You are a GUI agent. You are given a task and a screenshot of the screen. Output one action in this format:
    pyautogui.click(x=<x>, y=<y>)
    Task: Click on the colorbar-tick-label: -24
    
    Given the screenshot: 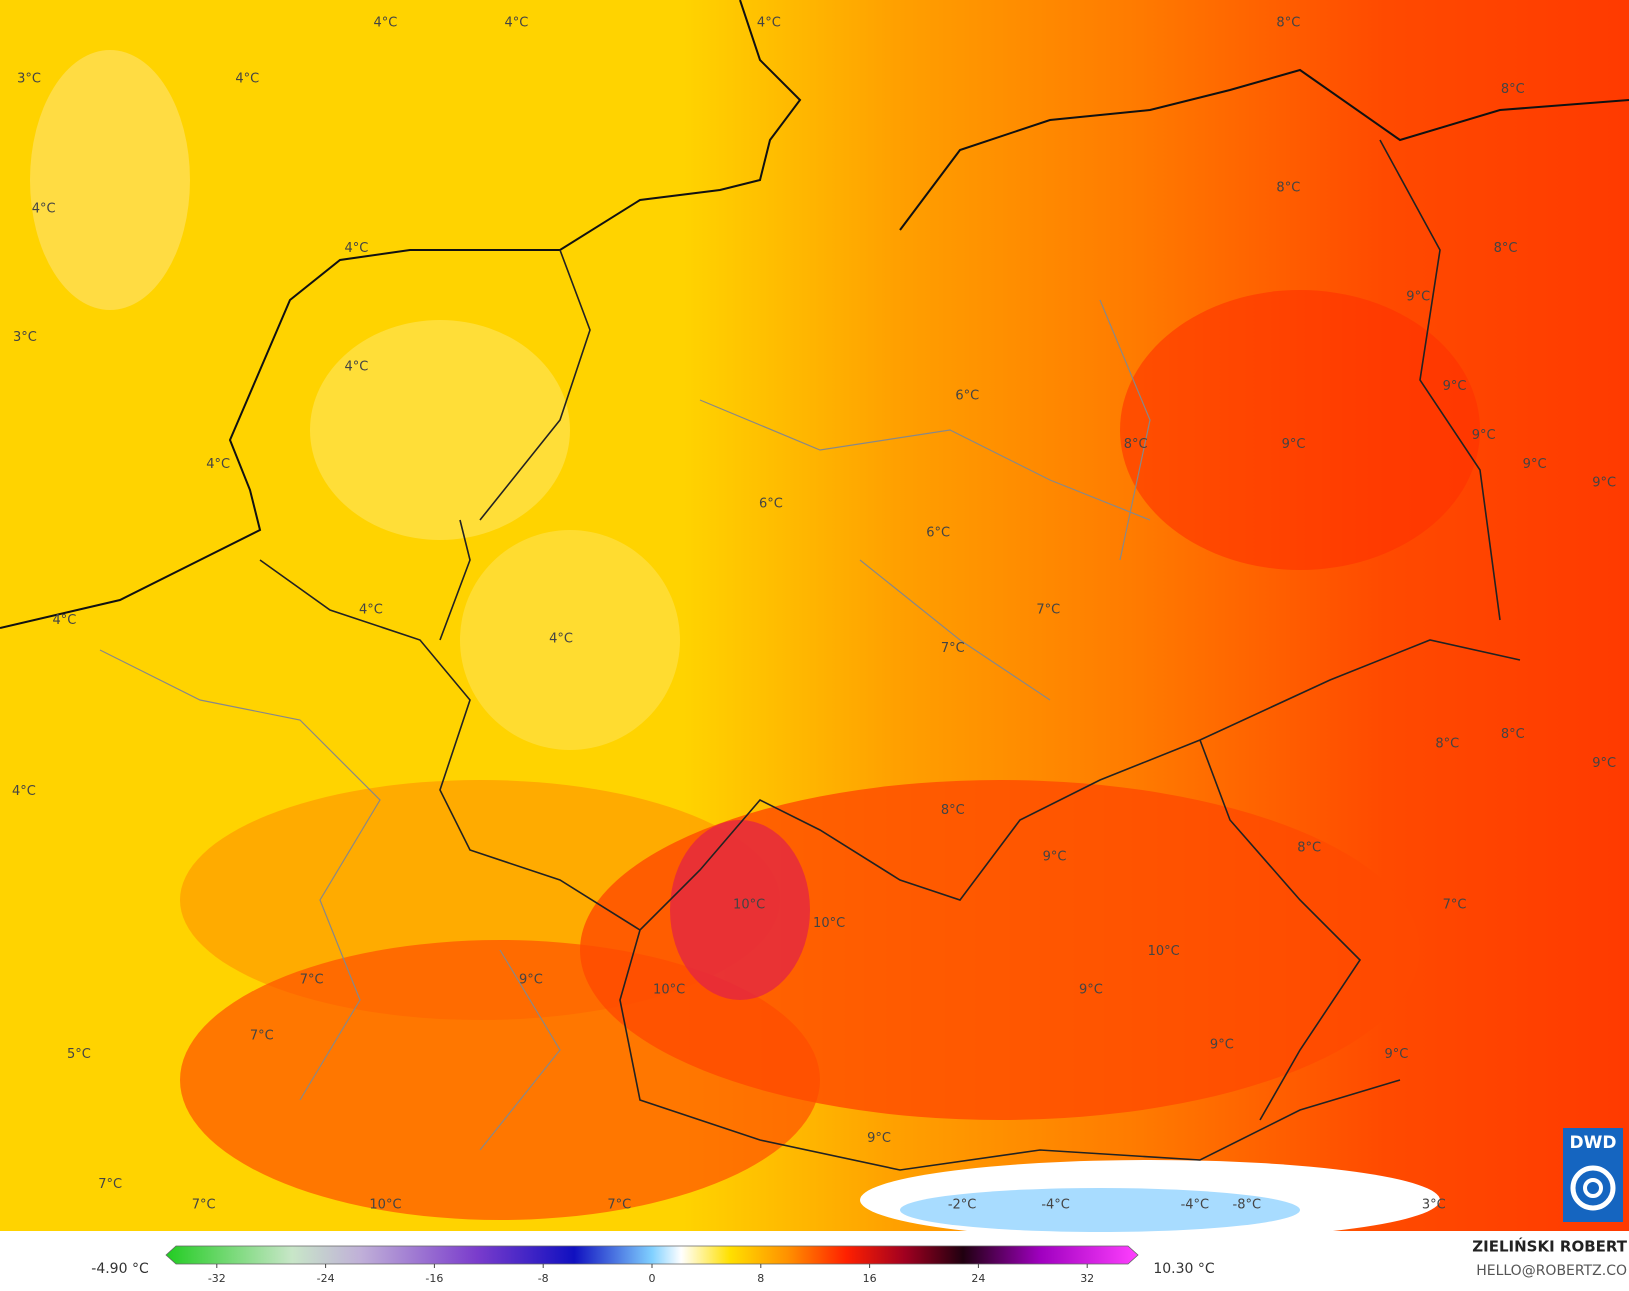 What is the action you would take?
    pyautogui.click(x=326, y=1278)
    